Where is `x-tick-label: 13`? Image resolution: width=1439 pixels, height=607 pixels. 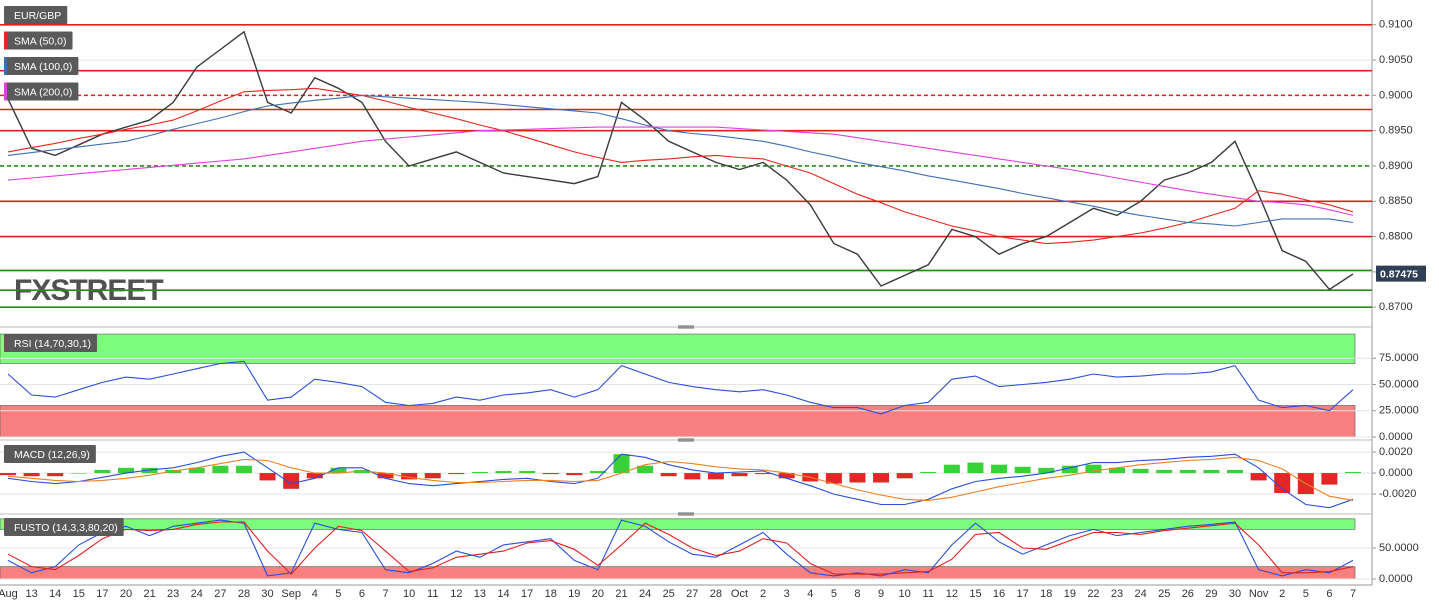
x-tick-label: 13 is located at coordinates (31, 594).